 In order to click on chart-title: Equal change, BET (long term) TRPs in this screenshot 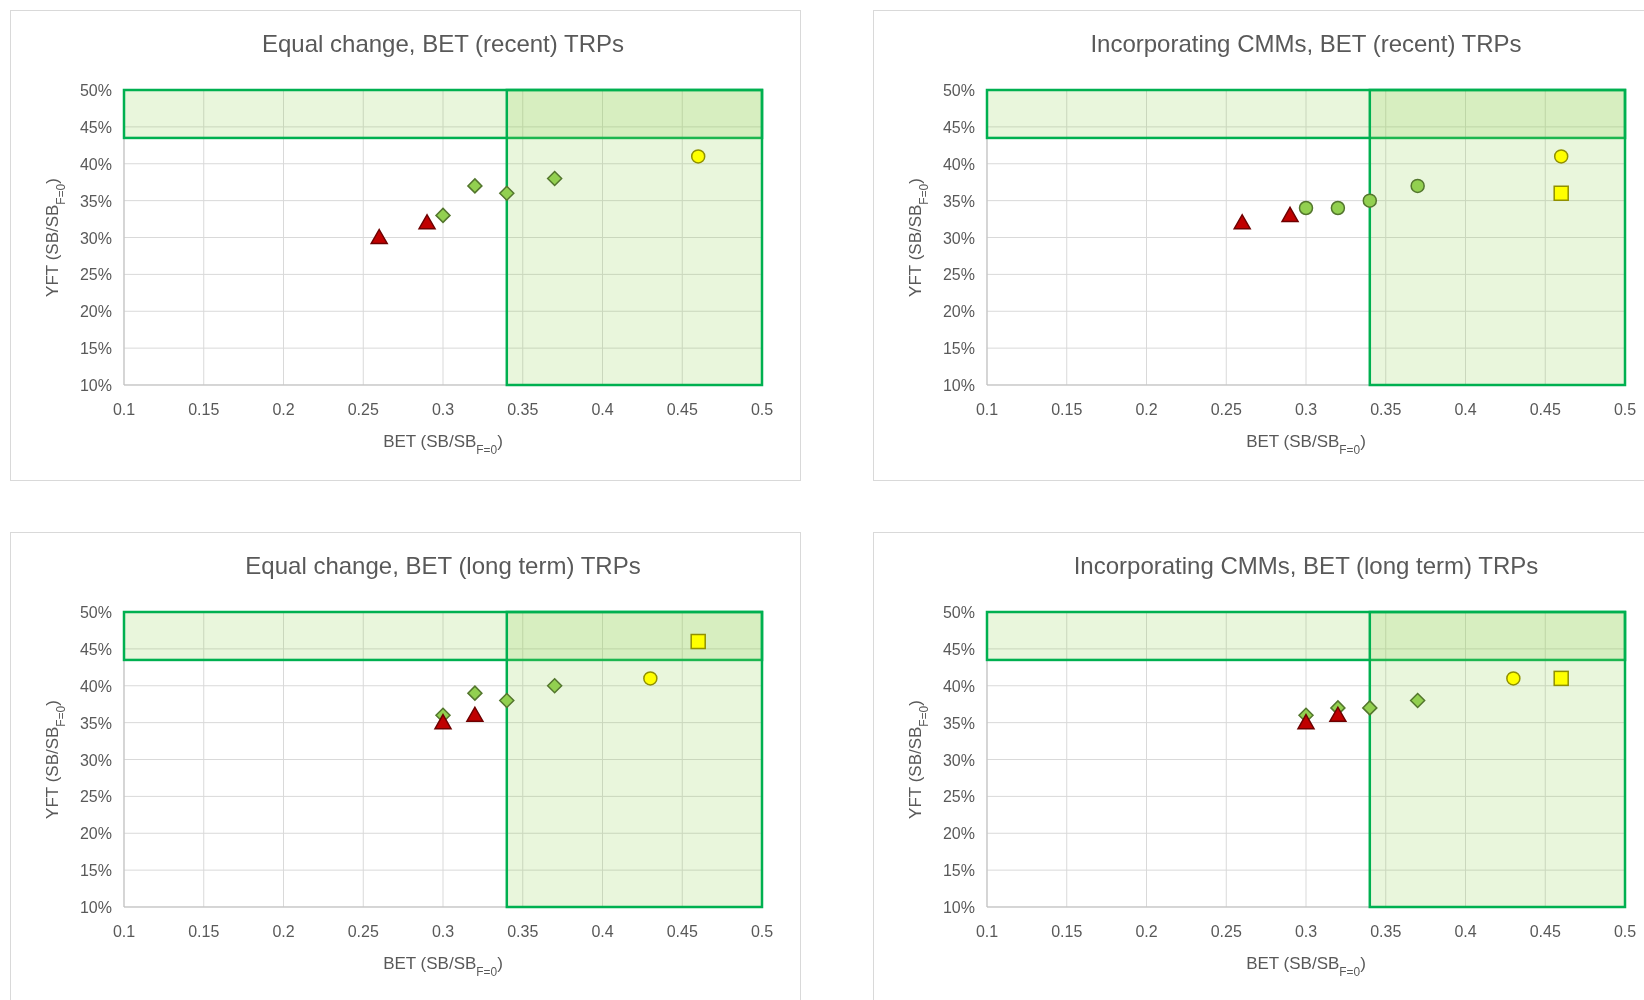, I will do `click(443, 565)`.